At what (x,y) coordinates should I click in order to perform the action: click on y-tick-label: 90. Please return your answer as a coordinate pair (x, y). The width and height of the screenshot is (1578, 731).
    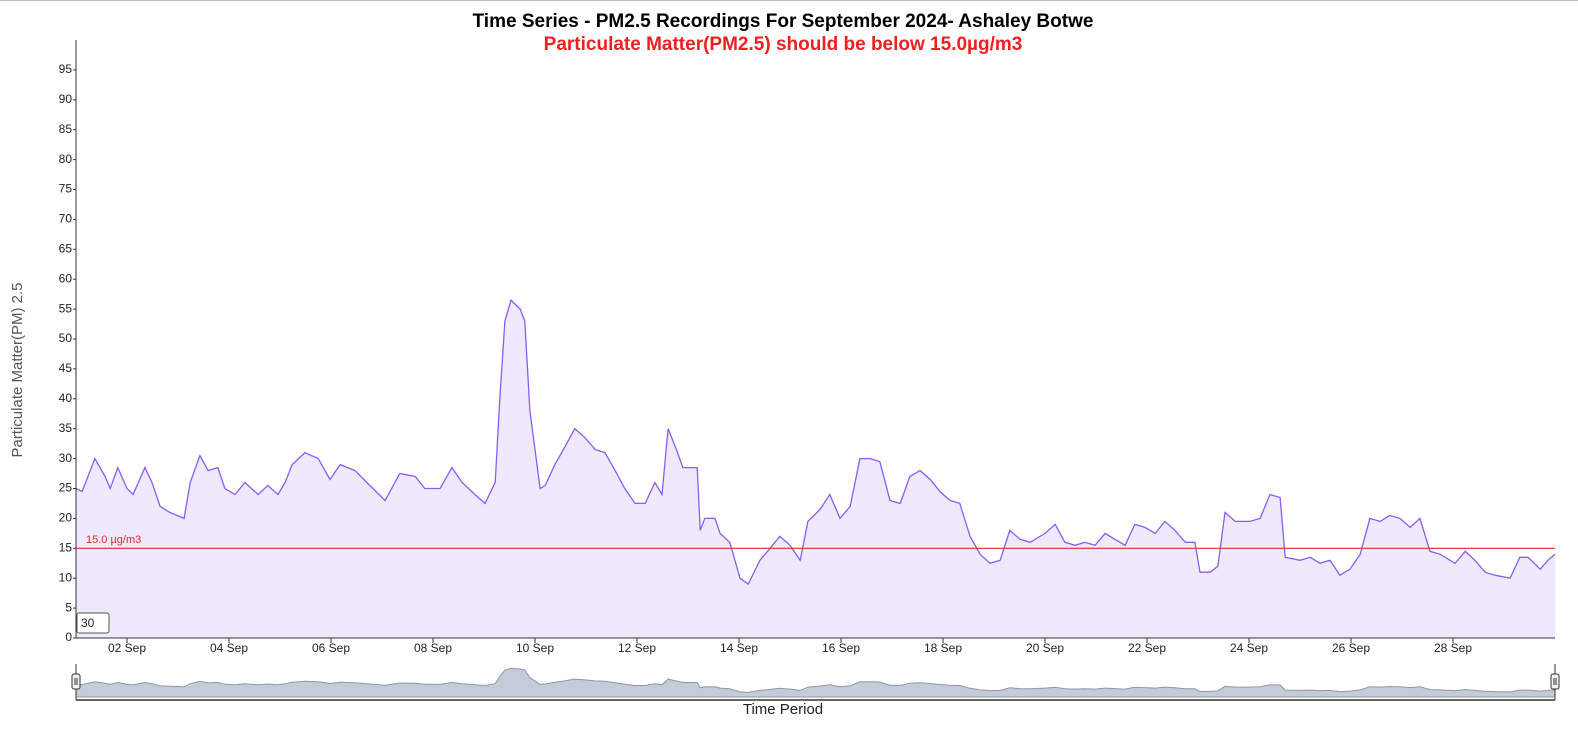
    Looking at the image, I should click on (66, 99).